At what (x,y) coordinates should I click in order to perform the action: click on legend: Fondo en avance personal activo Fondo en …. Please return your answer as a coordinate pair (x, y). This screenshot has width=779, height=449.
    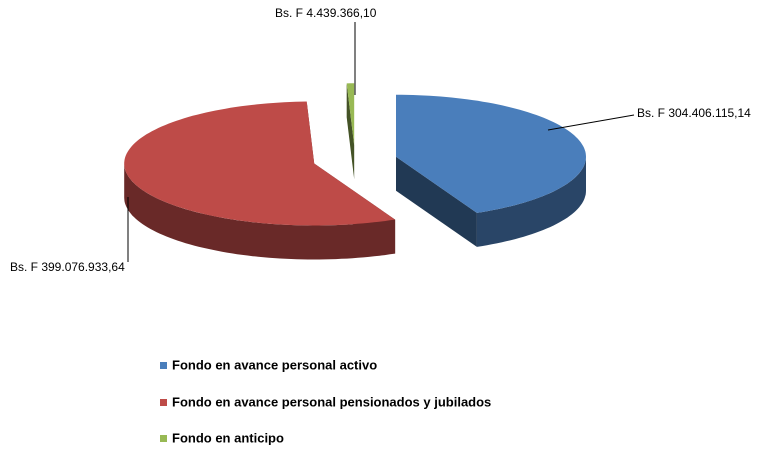
    Looking at the image, I should click on (325, 401).